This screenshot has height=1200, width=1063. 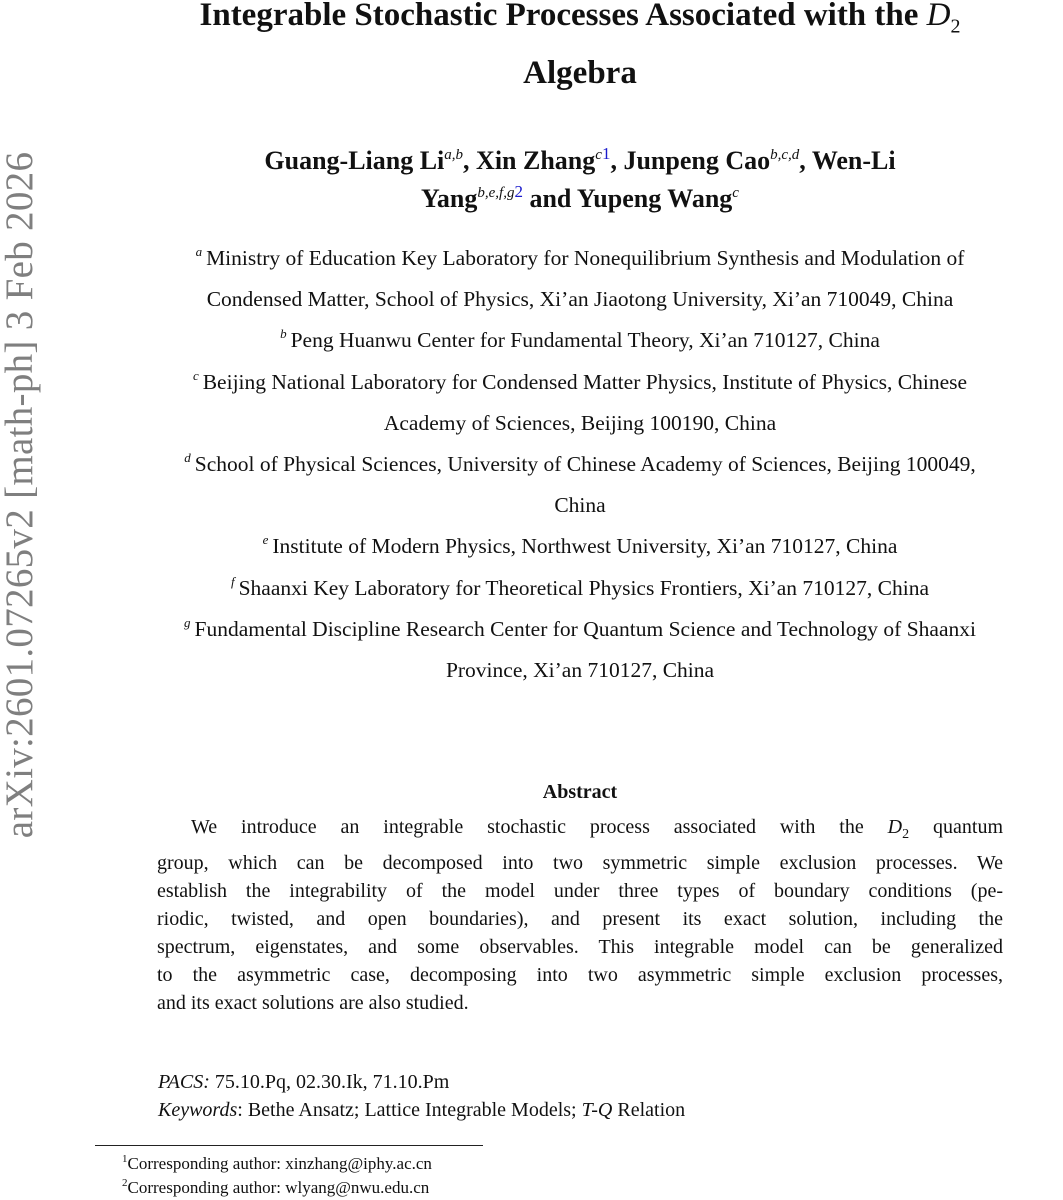 I want to click on affiliation-line: China, so click(x=580, y=505).